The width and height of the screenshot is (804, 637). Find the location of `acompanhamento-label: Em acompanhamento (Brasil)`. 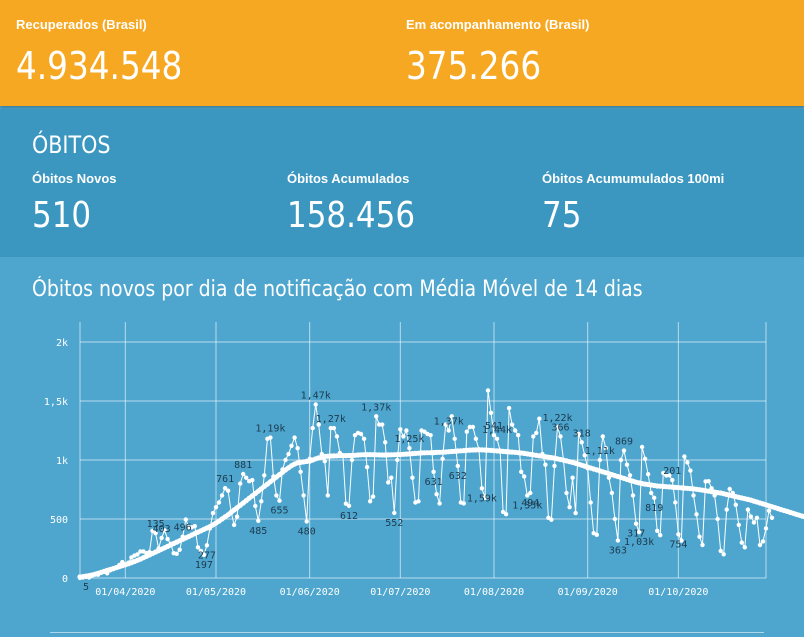

acompanhamento-label: Em acompanhamento (Brasil) is located at coordinates (498, 24).